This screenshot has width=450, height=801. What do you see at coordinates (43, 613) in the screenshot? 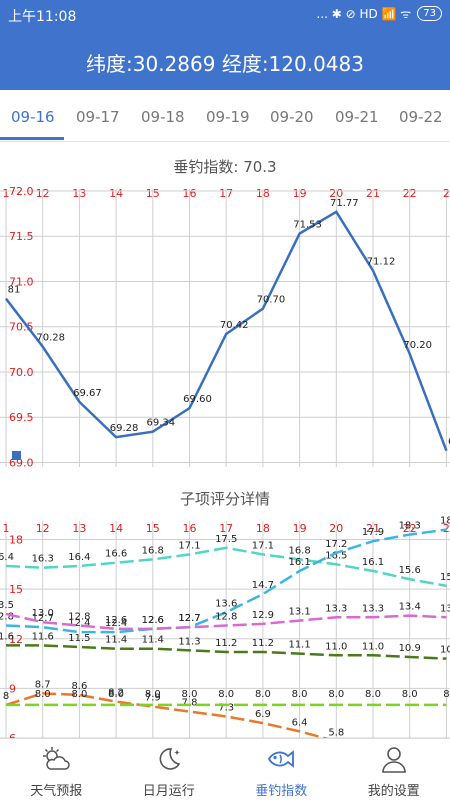
I see `data-label: 13.0` at bounding box center [43, 613].